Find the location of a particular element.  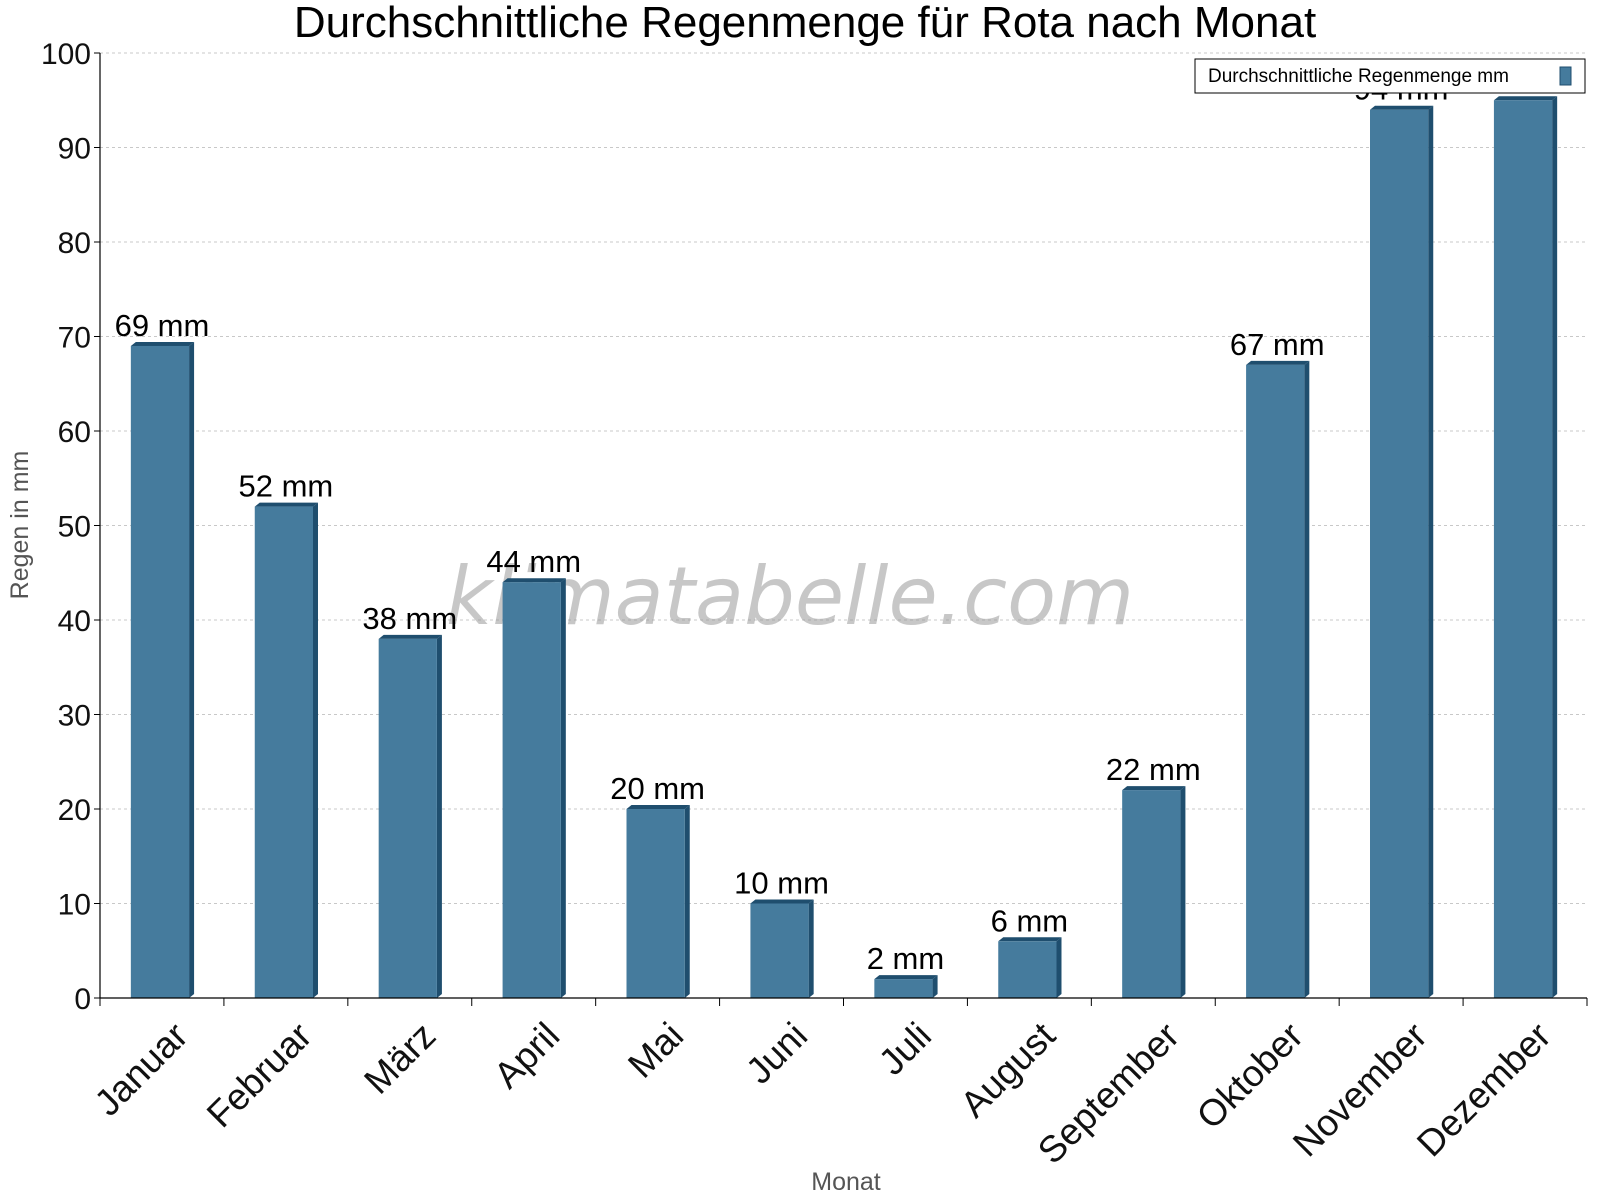

bar-november is located at coordinates (1402, 551).